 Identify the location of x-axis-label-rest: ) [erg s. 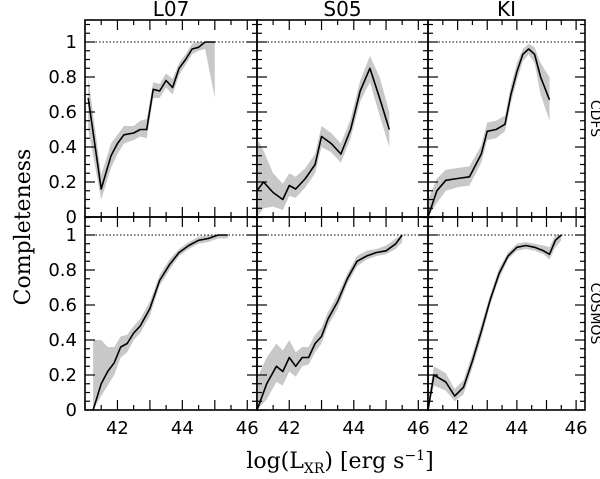
(364, 461).